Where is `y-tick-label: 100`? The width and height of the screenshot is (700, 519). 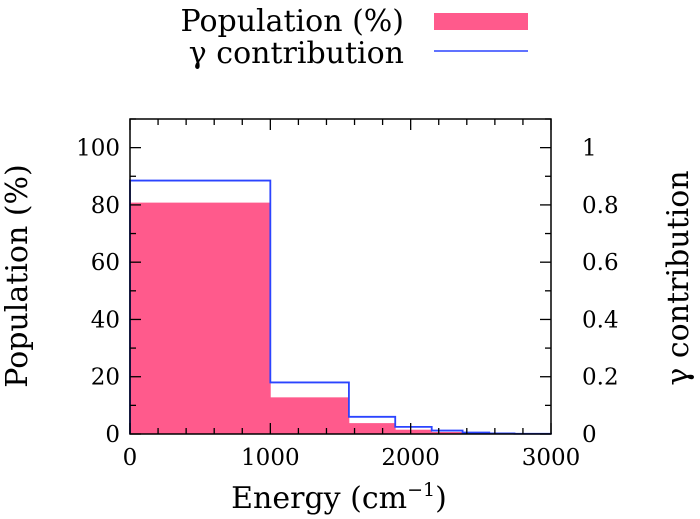 y-tick-label: 100 is located at coordinates (98, 149).